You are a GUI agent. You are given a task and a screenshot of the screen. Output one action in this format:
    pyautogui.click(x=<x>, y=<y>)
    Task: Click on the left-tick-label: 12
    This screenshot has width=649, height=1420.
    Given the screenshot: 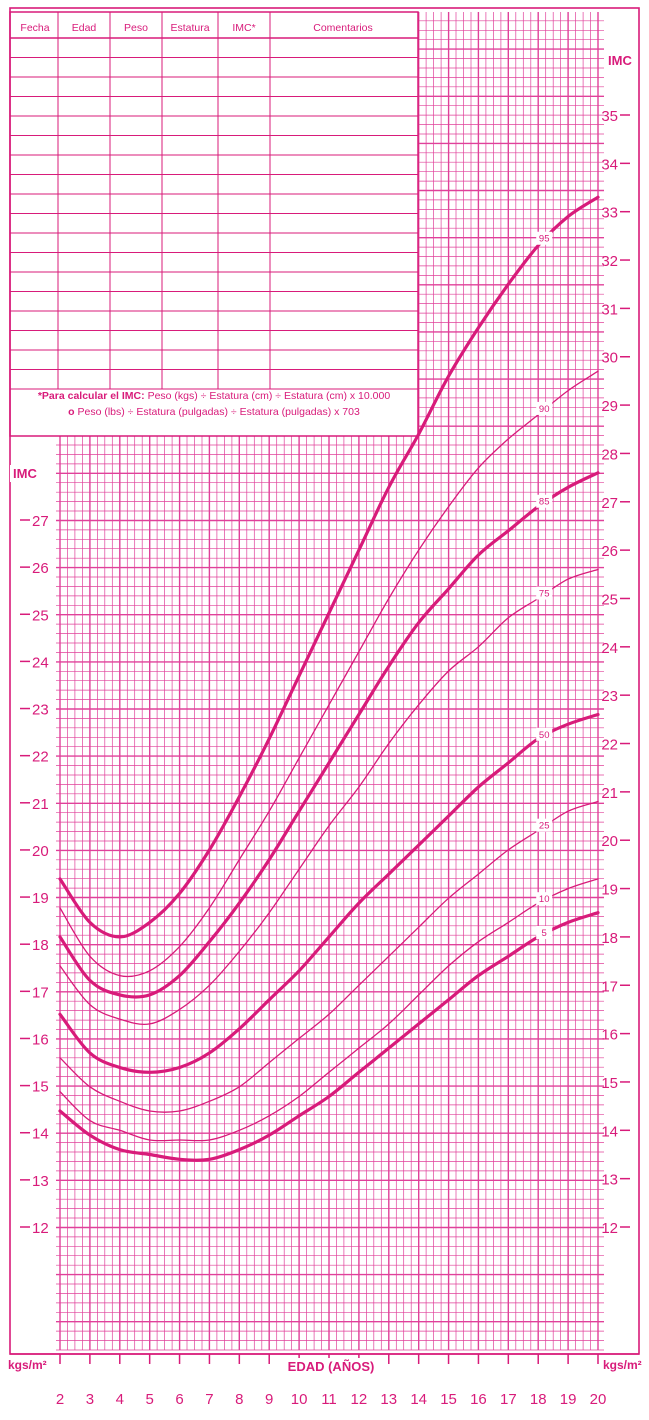 What is the action you would take?
    pyautogui.click(x=40, y=1228)
    